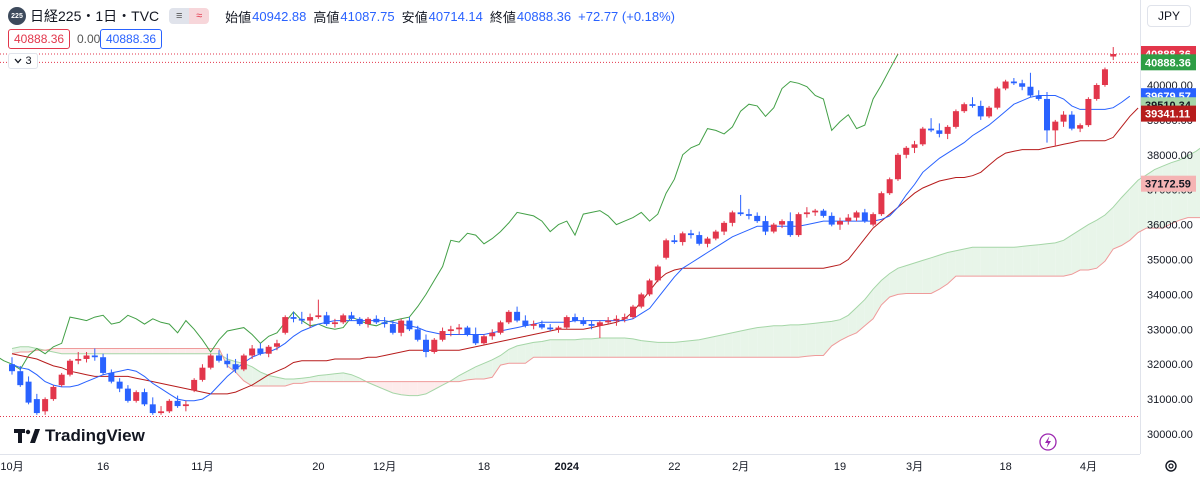 The height and width of the screenshot is (481, 1200). What do you see at coordinates (179, 16) in the screenshot?
I see `bars-icon: ≡` at bounding box center [179, 16].